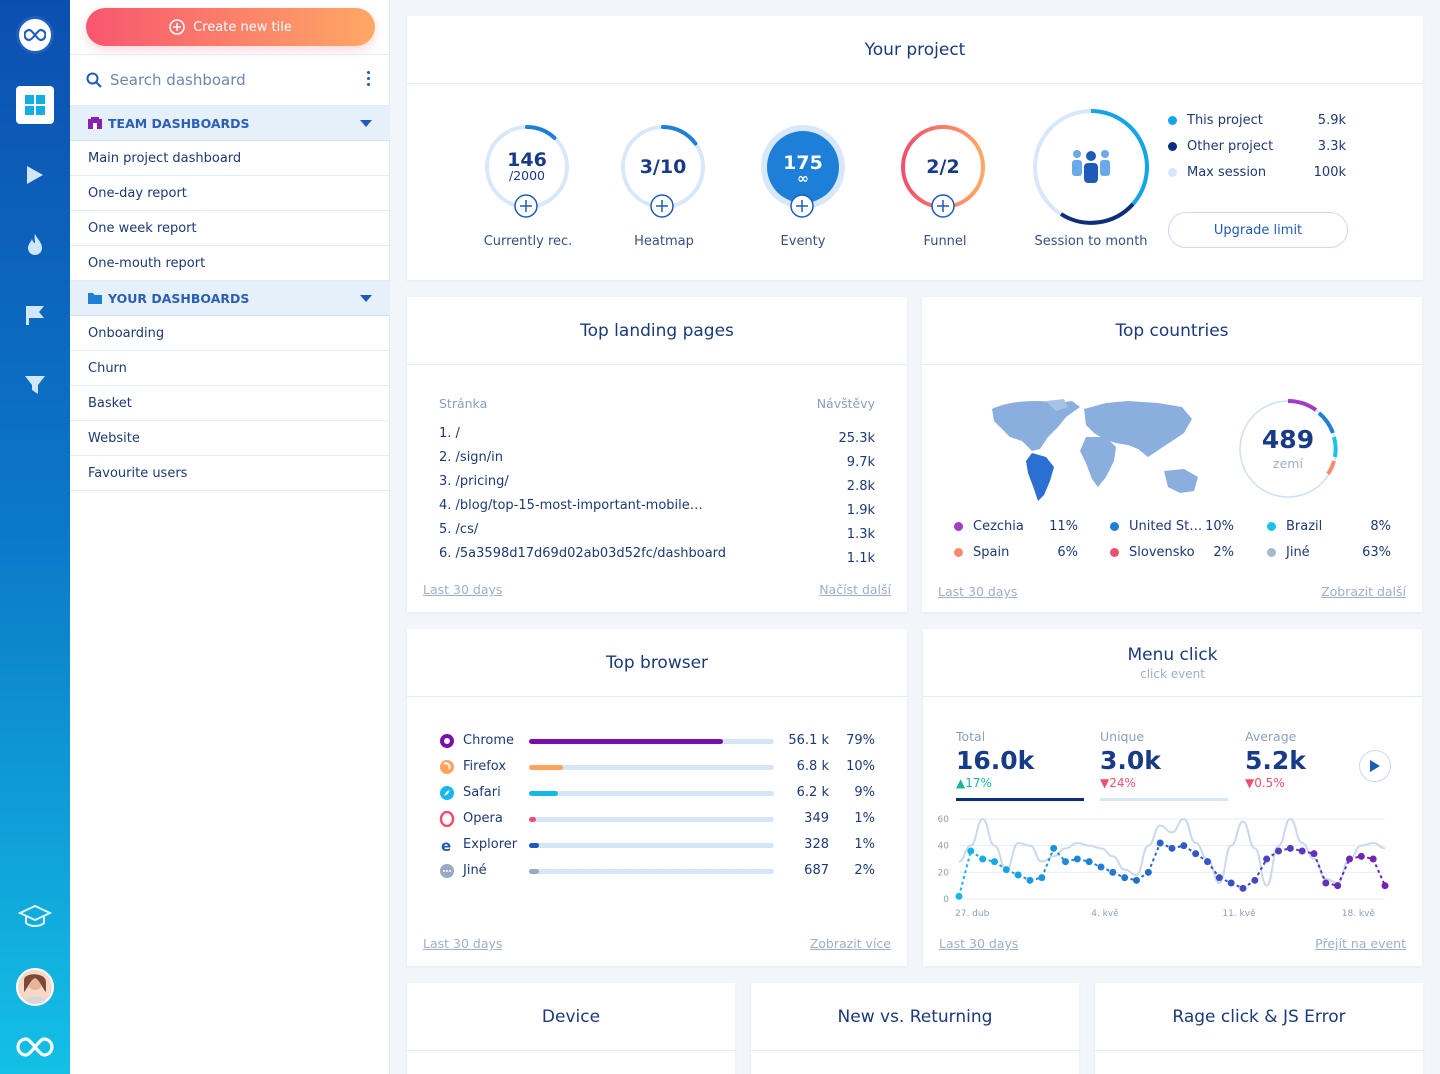 The width and height of the screenshot is (1440, 1074). I want to click on country-dot, so click(958, 526).